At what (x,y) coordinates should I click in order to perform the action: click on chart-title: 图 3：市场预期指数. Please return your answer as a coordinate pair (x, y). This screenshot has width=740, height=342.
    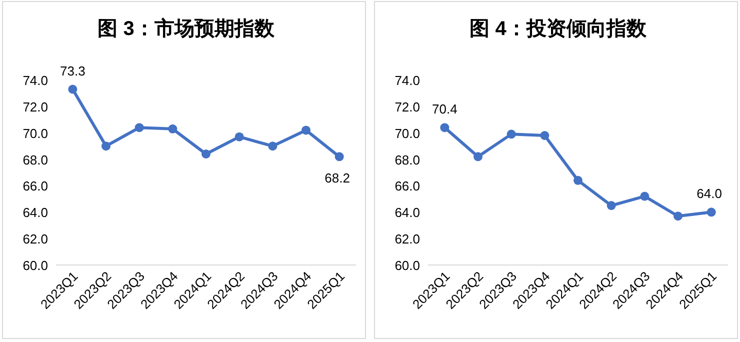
    Looking at the image, I should click on (187, 28).